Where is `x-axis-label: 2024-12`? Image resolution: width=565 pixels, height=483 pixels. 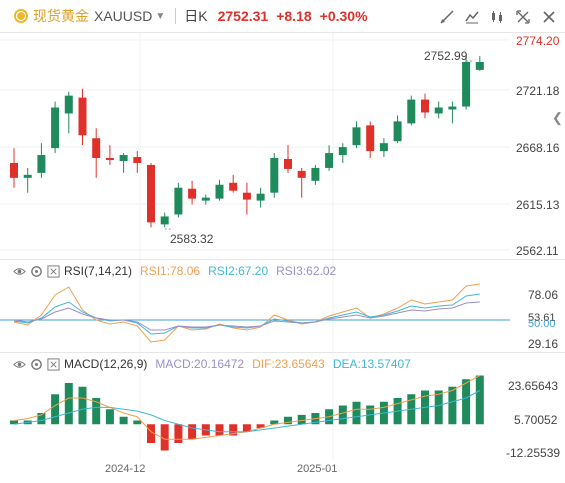 x-axis-label: 2024-12 is located at coordinates (125, 469).